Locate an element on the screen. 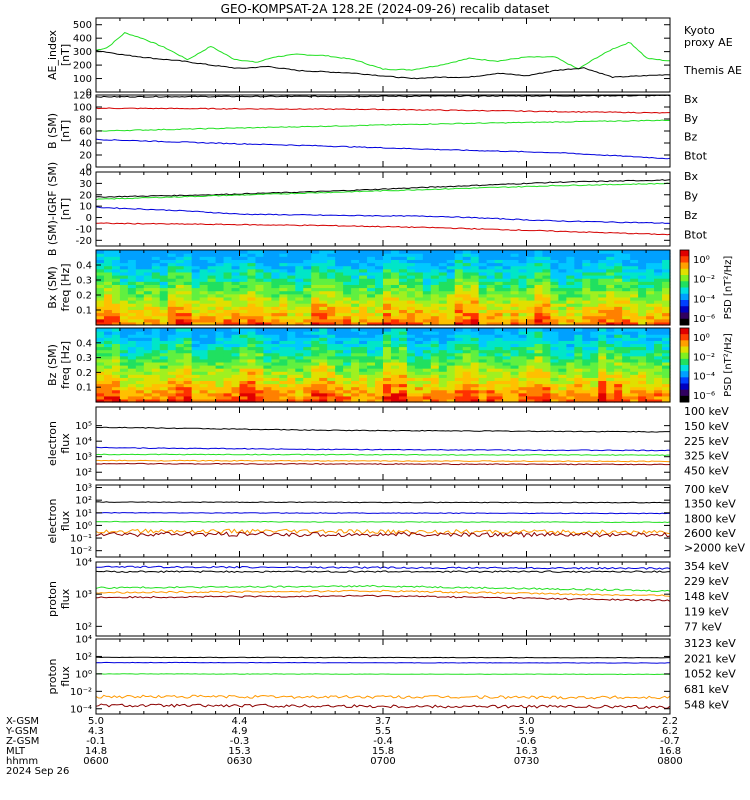  y-axis-label: proton is located at coordinates (52, 599).